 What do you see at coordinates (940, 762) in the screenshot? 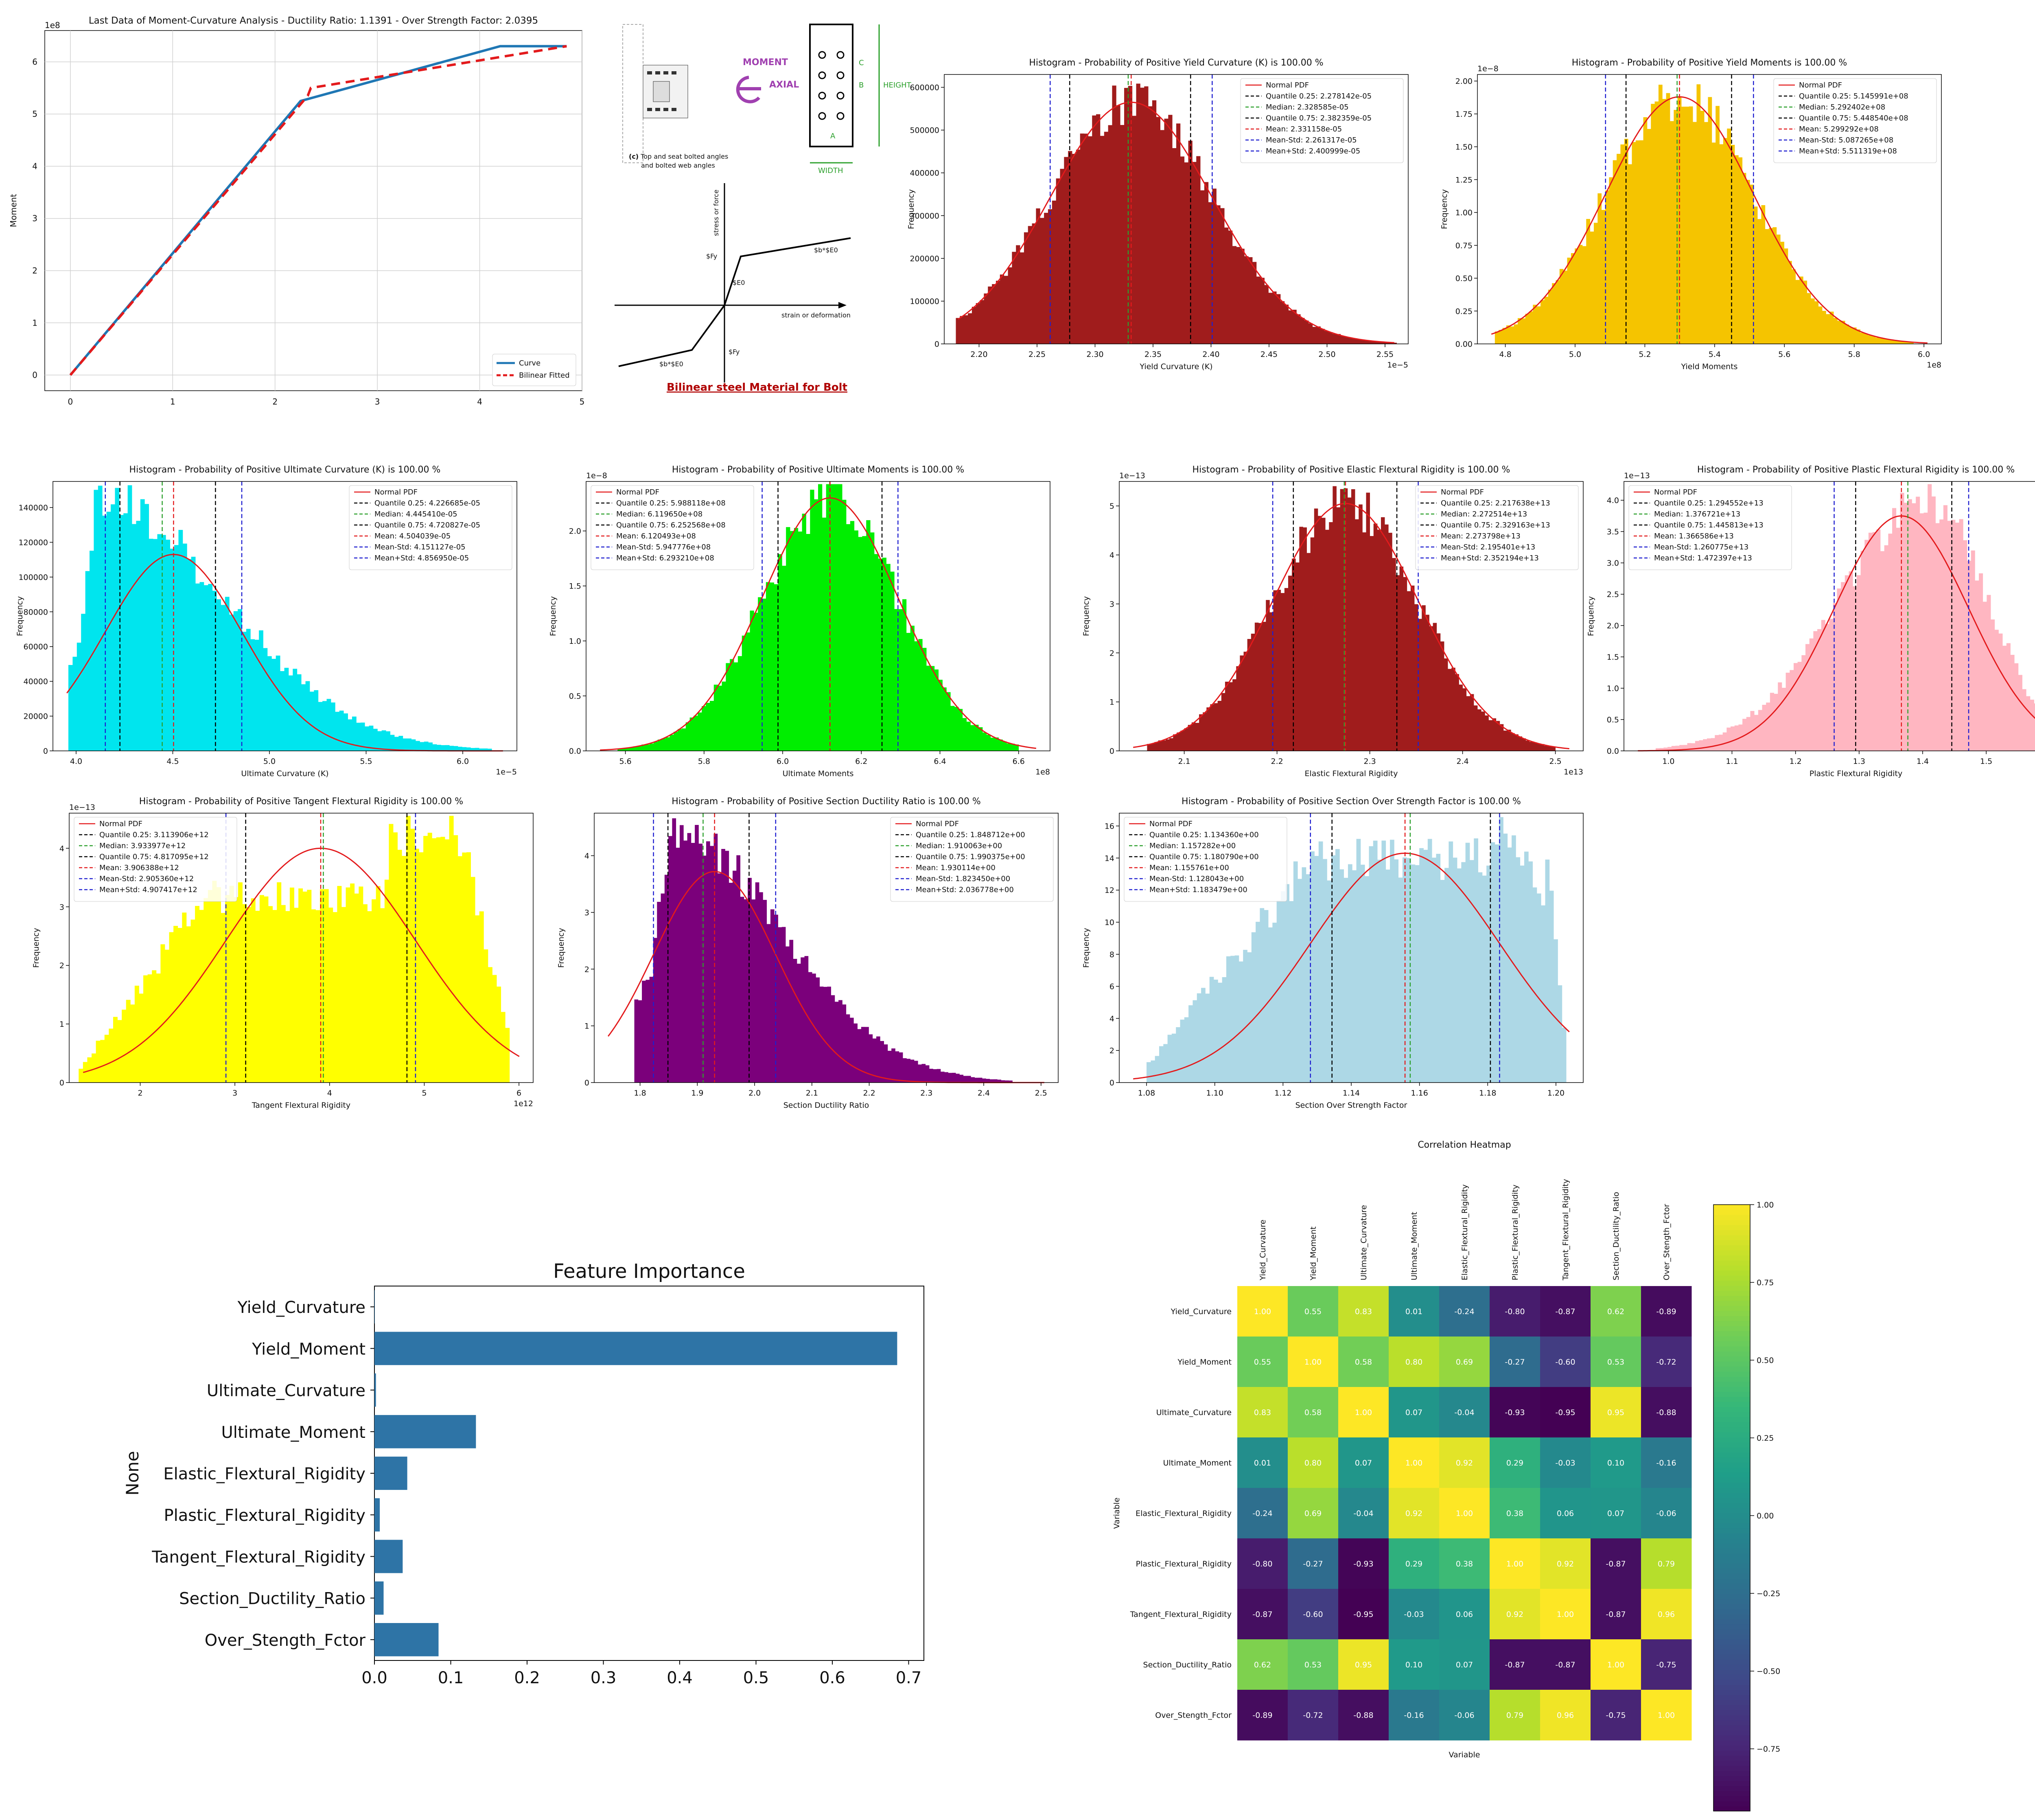
I see `x-tick-label: 6.4` at bounding box center [940, 762].